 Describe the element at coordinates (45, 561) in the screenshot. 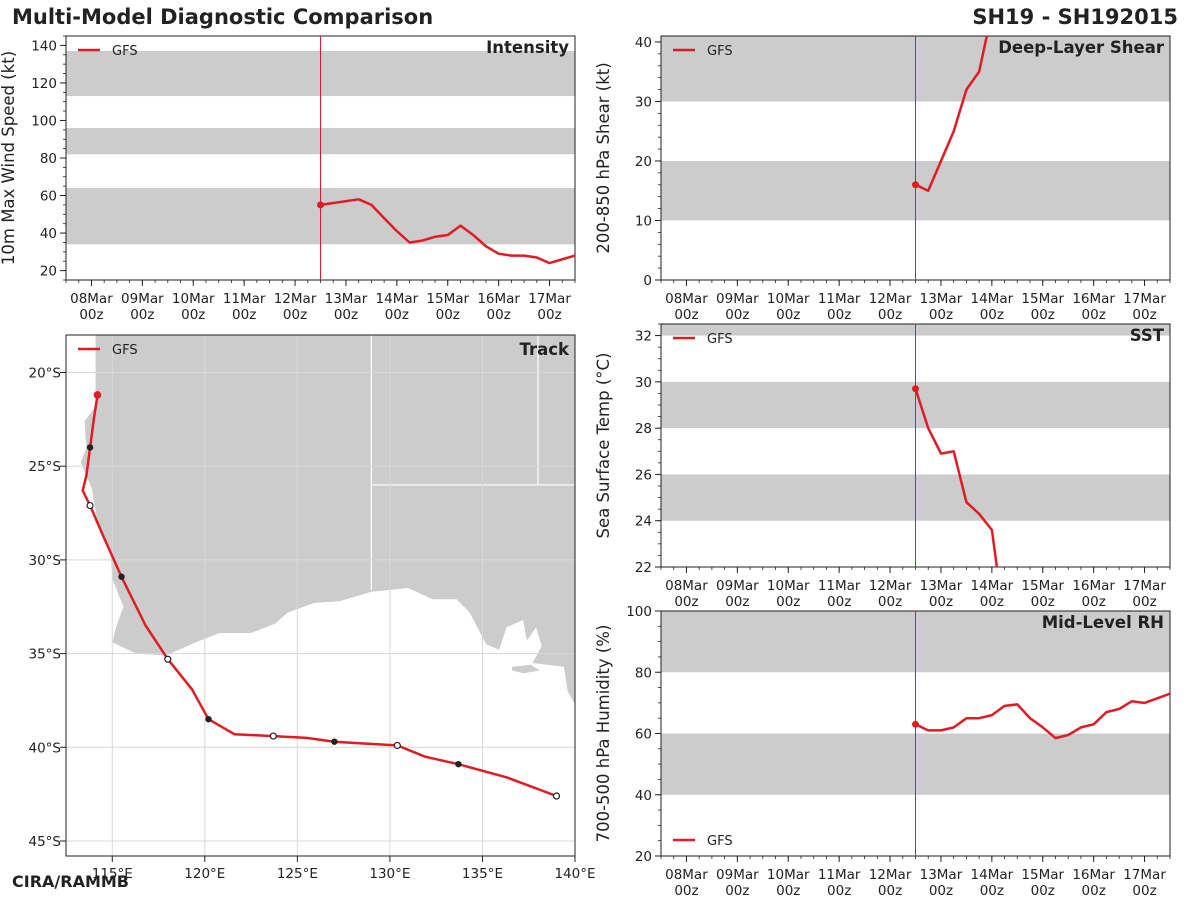

I see `track-ytick-label: 30°S` at that location.